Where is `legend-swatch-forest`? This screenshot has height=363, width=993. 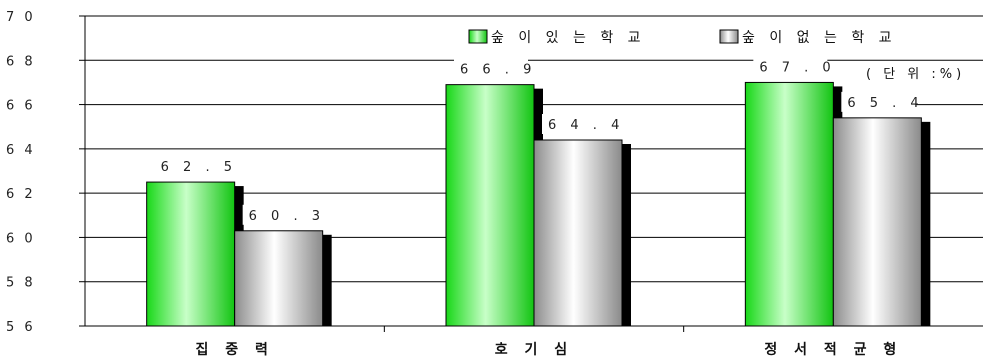 legend-swatch-forest is located at coordinates (478, 36).